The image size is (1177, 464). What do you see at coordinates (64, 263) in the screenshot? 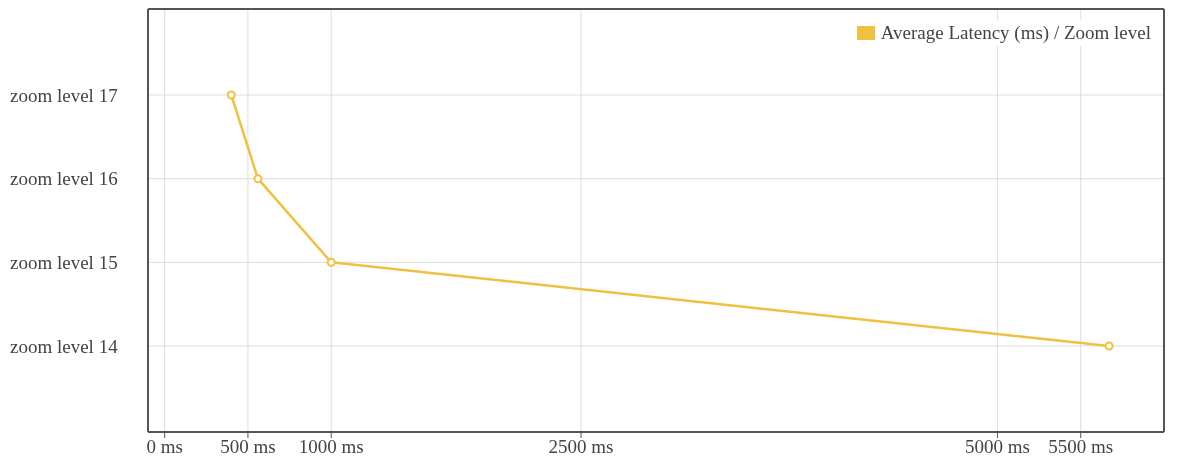
I see `y-tick-label: zoom level 15` at bounding box center [64, 263].